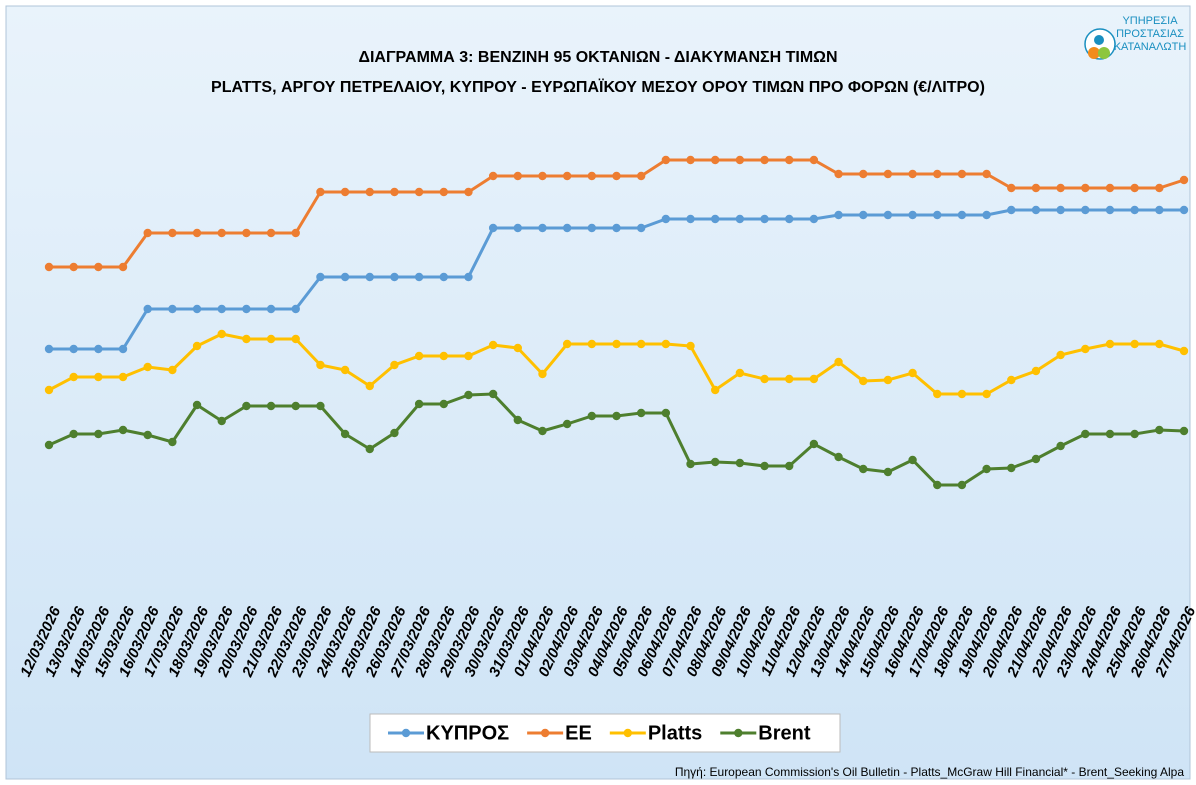 The height and width of the screenshot is (785, 1196). I want to click on legend-box, so click(605, 733).